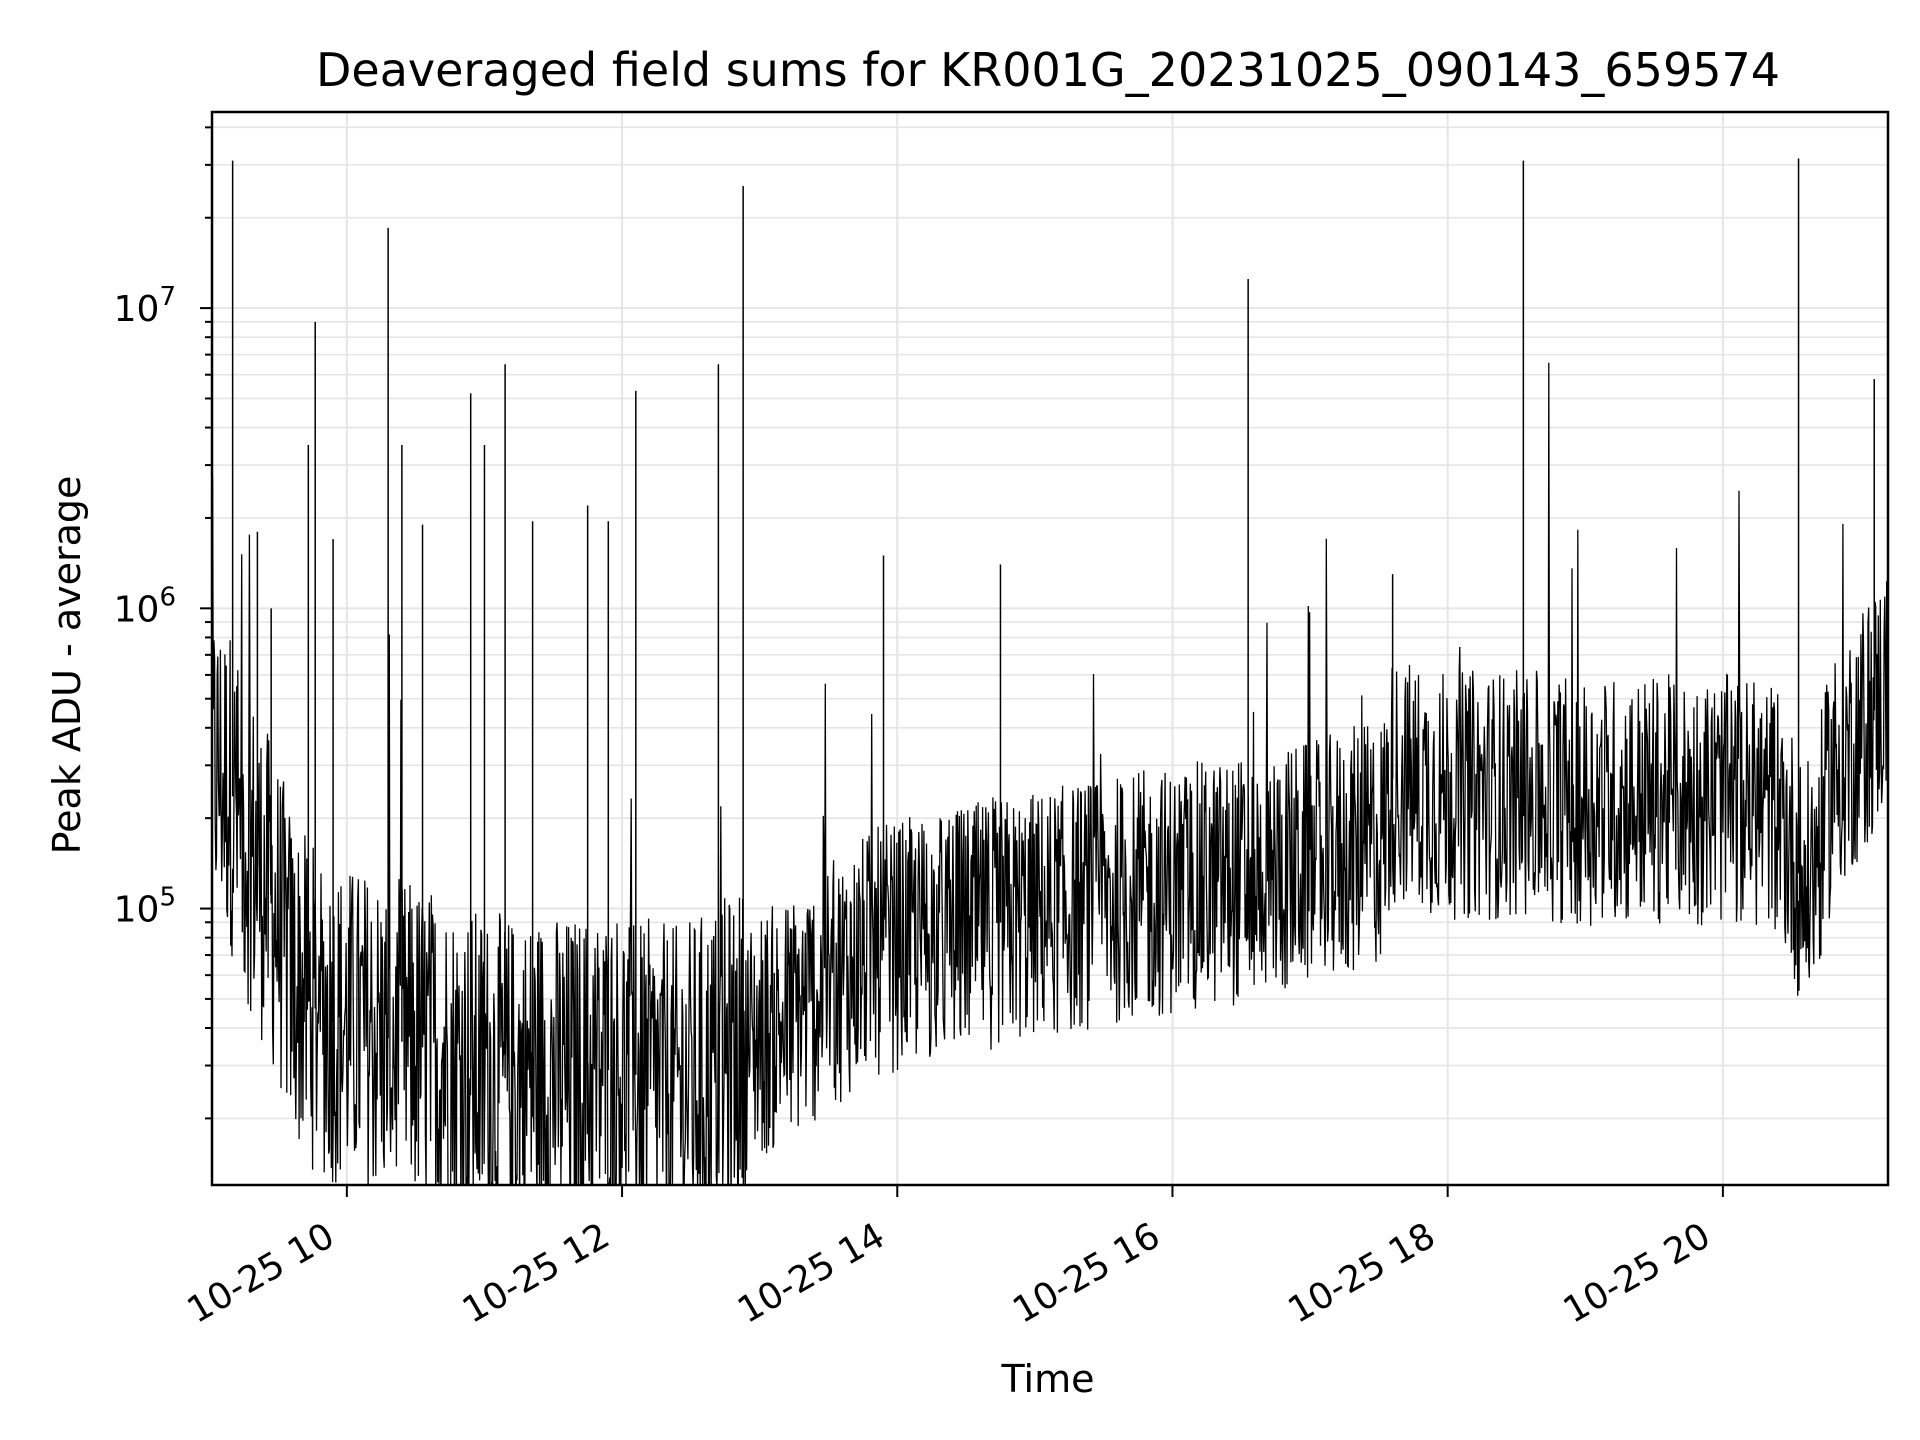 The width and height of the screenshot is (1920, 1440). Describe the element at coordinates (145, 306) in the screenshot. I see `y-tick-label: 10⁷` at that location.